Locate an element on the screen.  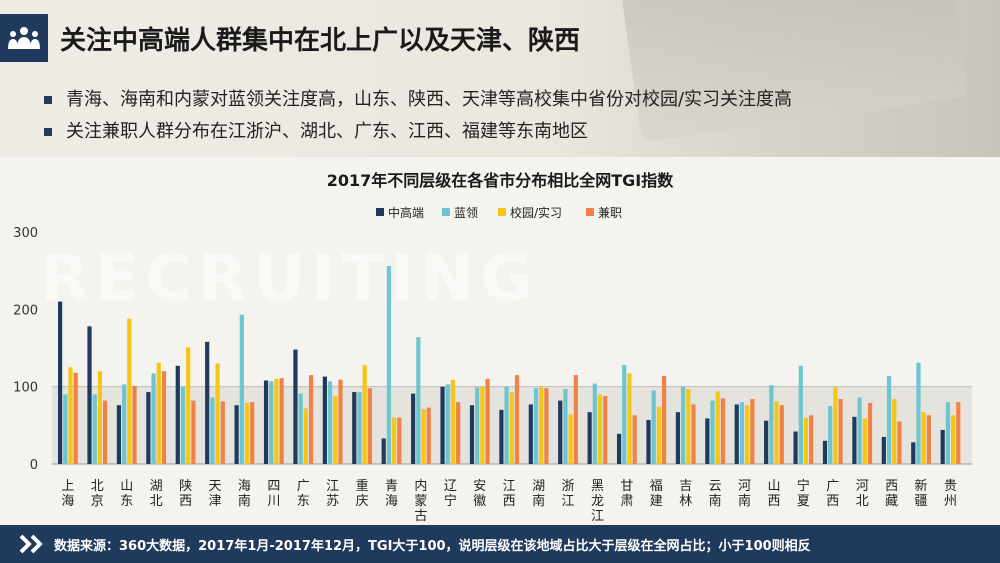
x-tick-label: 河北 is located at coordinates (862, 494).